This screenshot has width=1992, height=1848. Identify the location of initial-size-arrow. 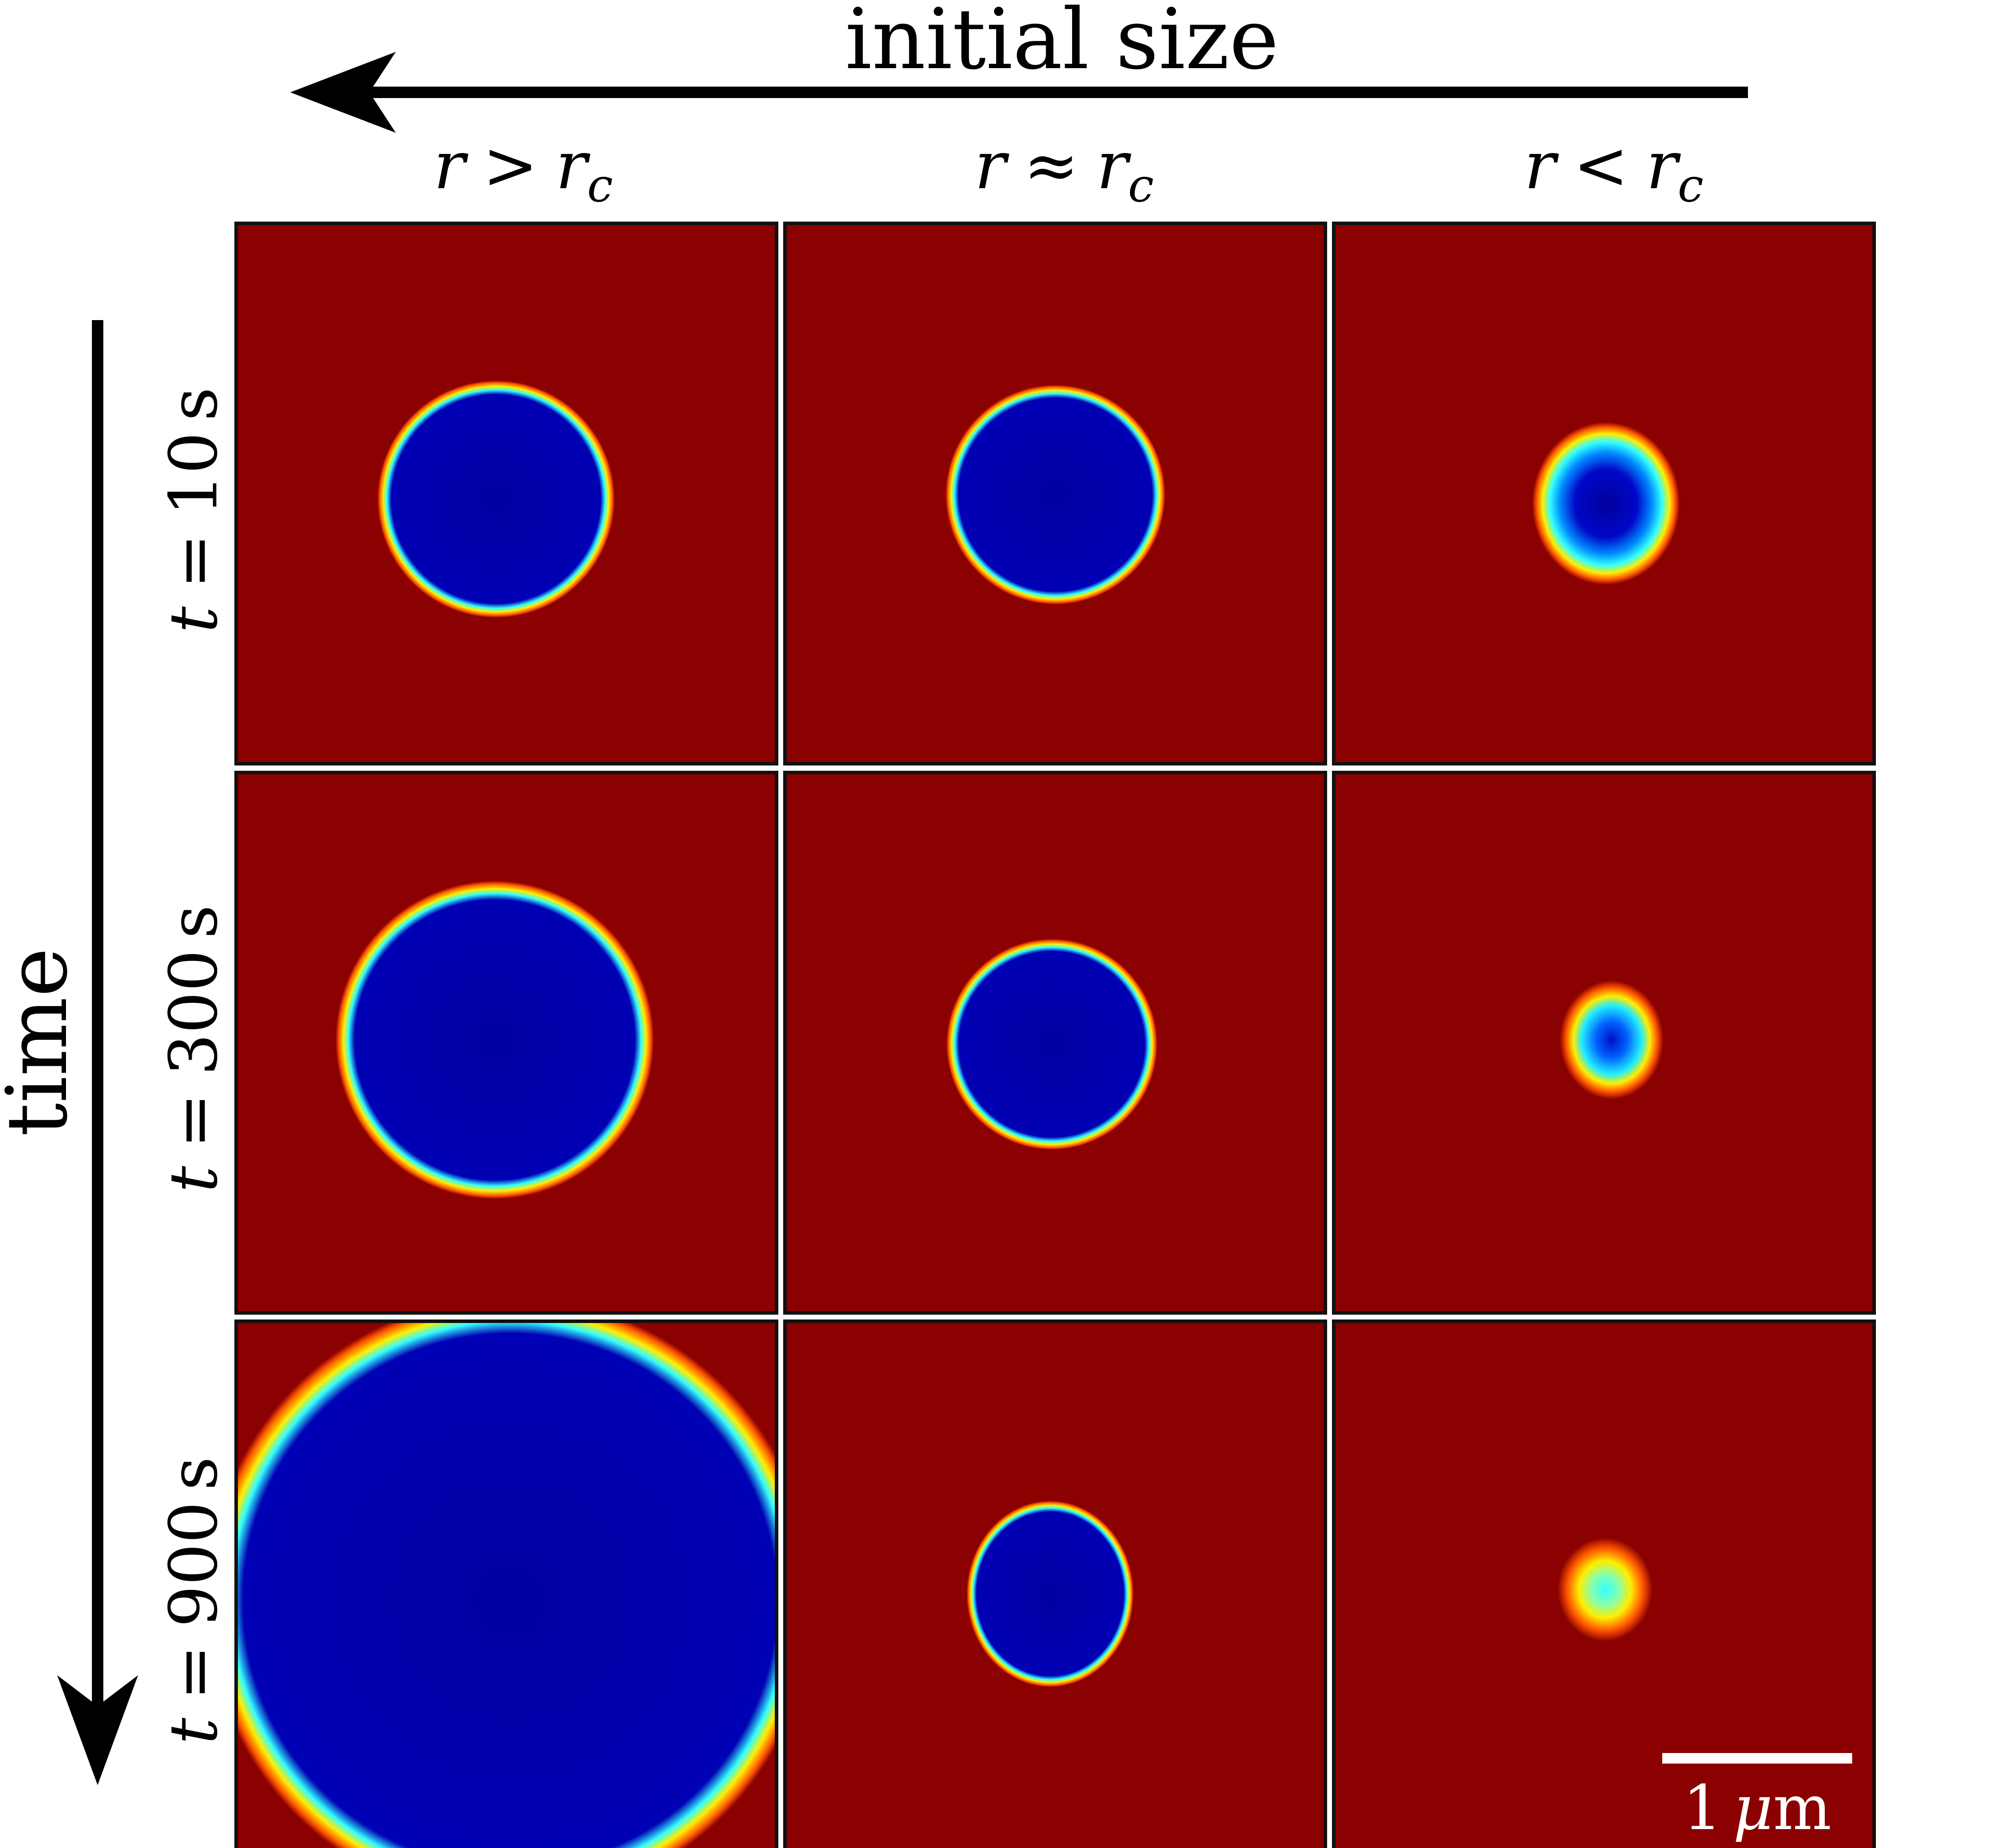
(1019, 93).